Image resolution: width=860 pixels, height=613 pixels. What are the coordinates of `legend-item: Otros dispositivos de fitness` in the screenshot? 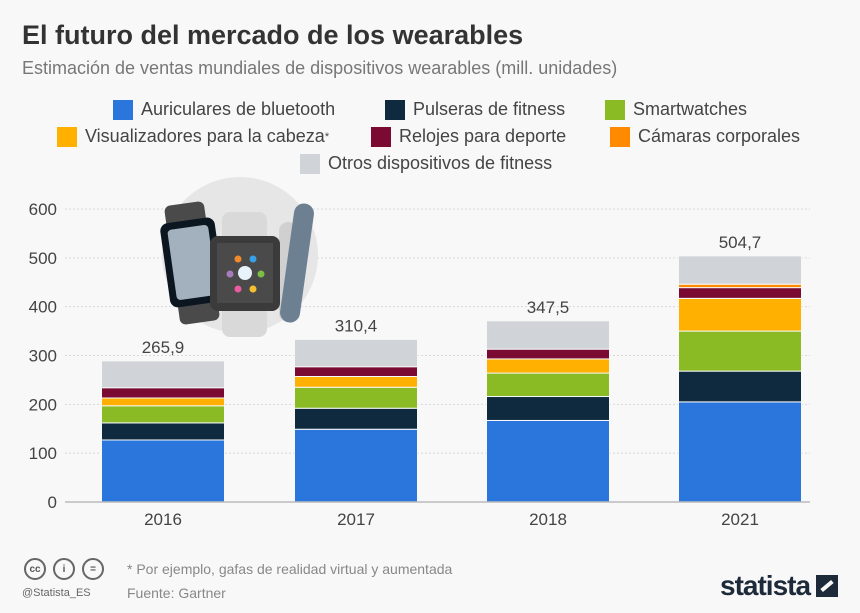 It's located at (426, 163).